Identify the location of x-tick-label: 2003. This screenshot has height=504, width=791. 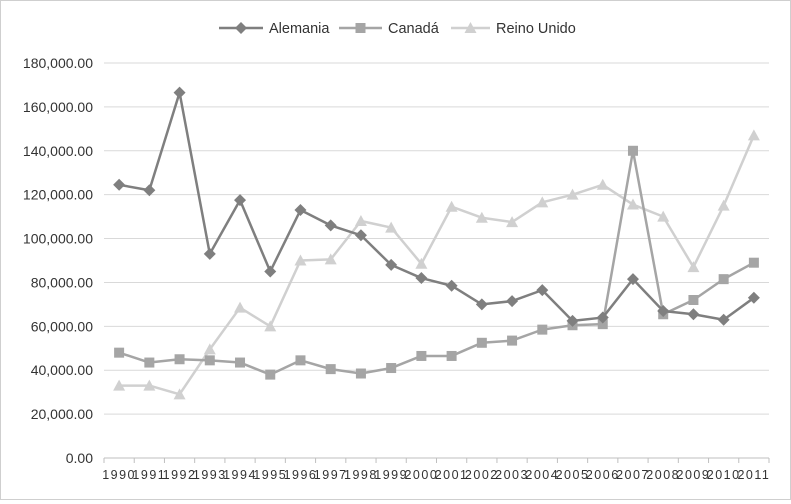
(512, 475).